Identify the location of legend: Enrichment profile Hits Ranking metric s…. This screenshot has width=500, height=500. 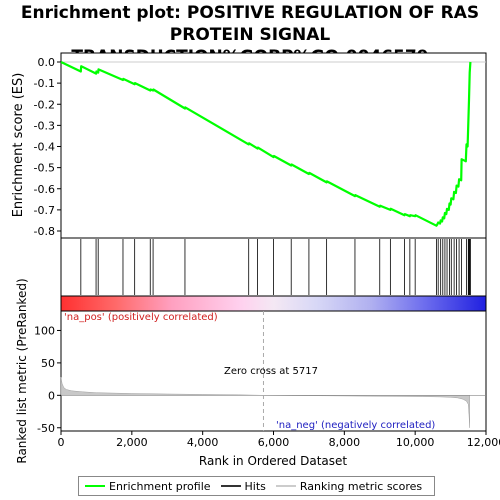
(256, 486).